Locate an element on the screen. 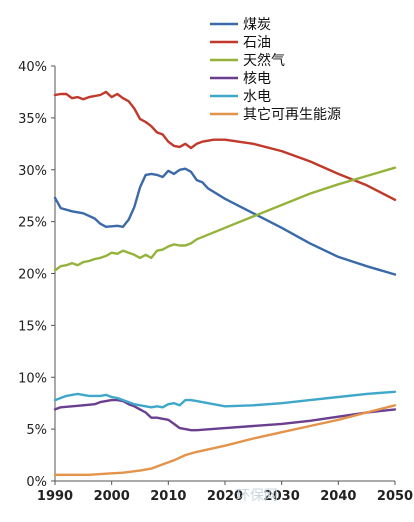  legend-label: 天然气 is located at coordinates (264, 60).